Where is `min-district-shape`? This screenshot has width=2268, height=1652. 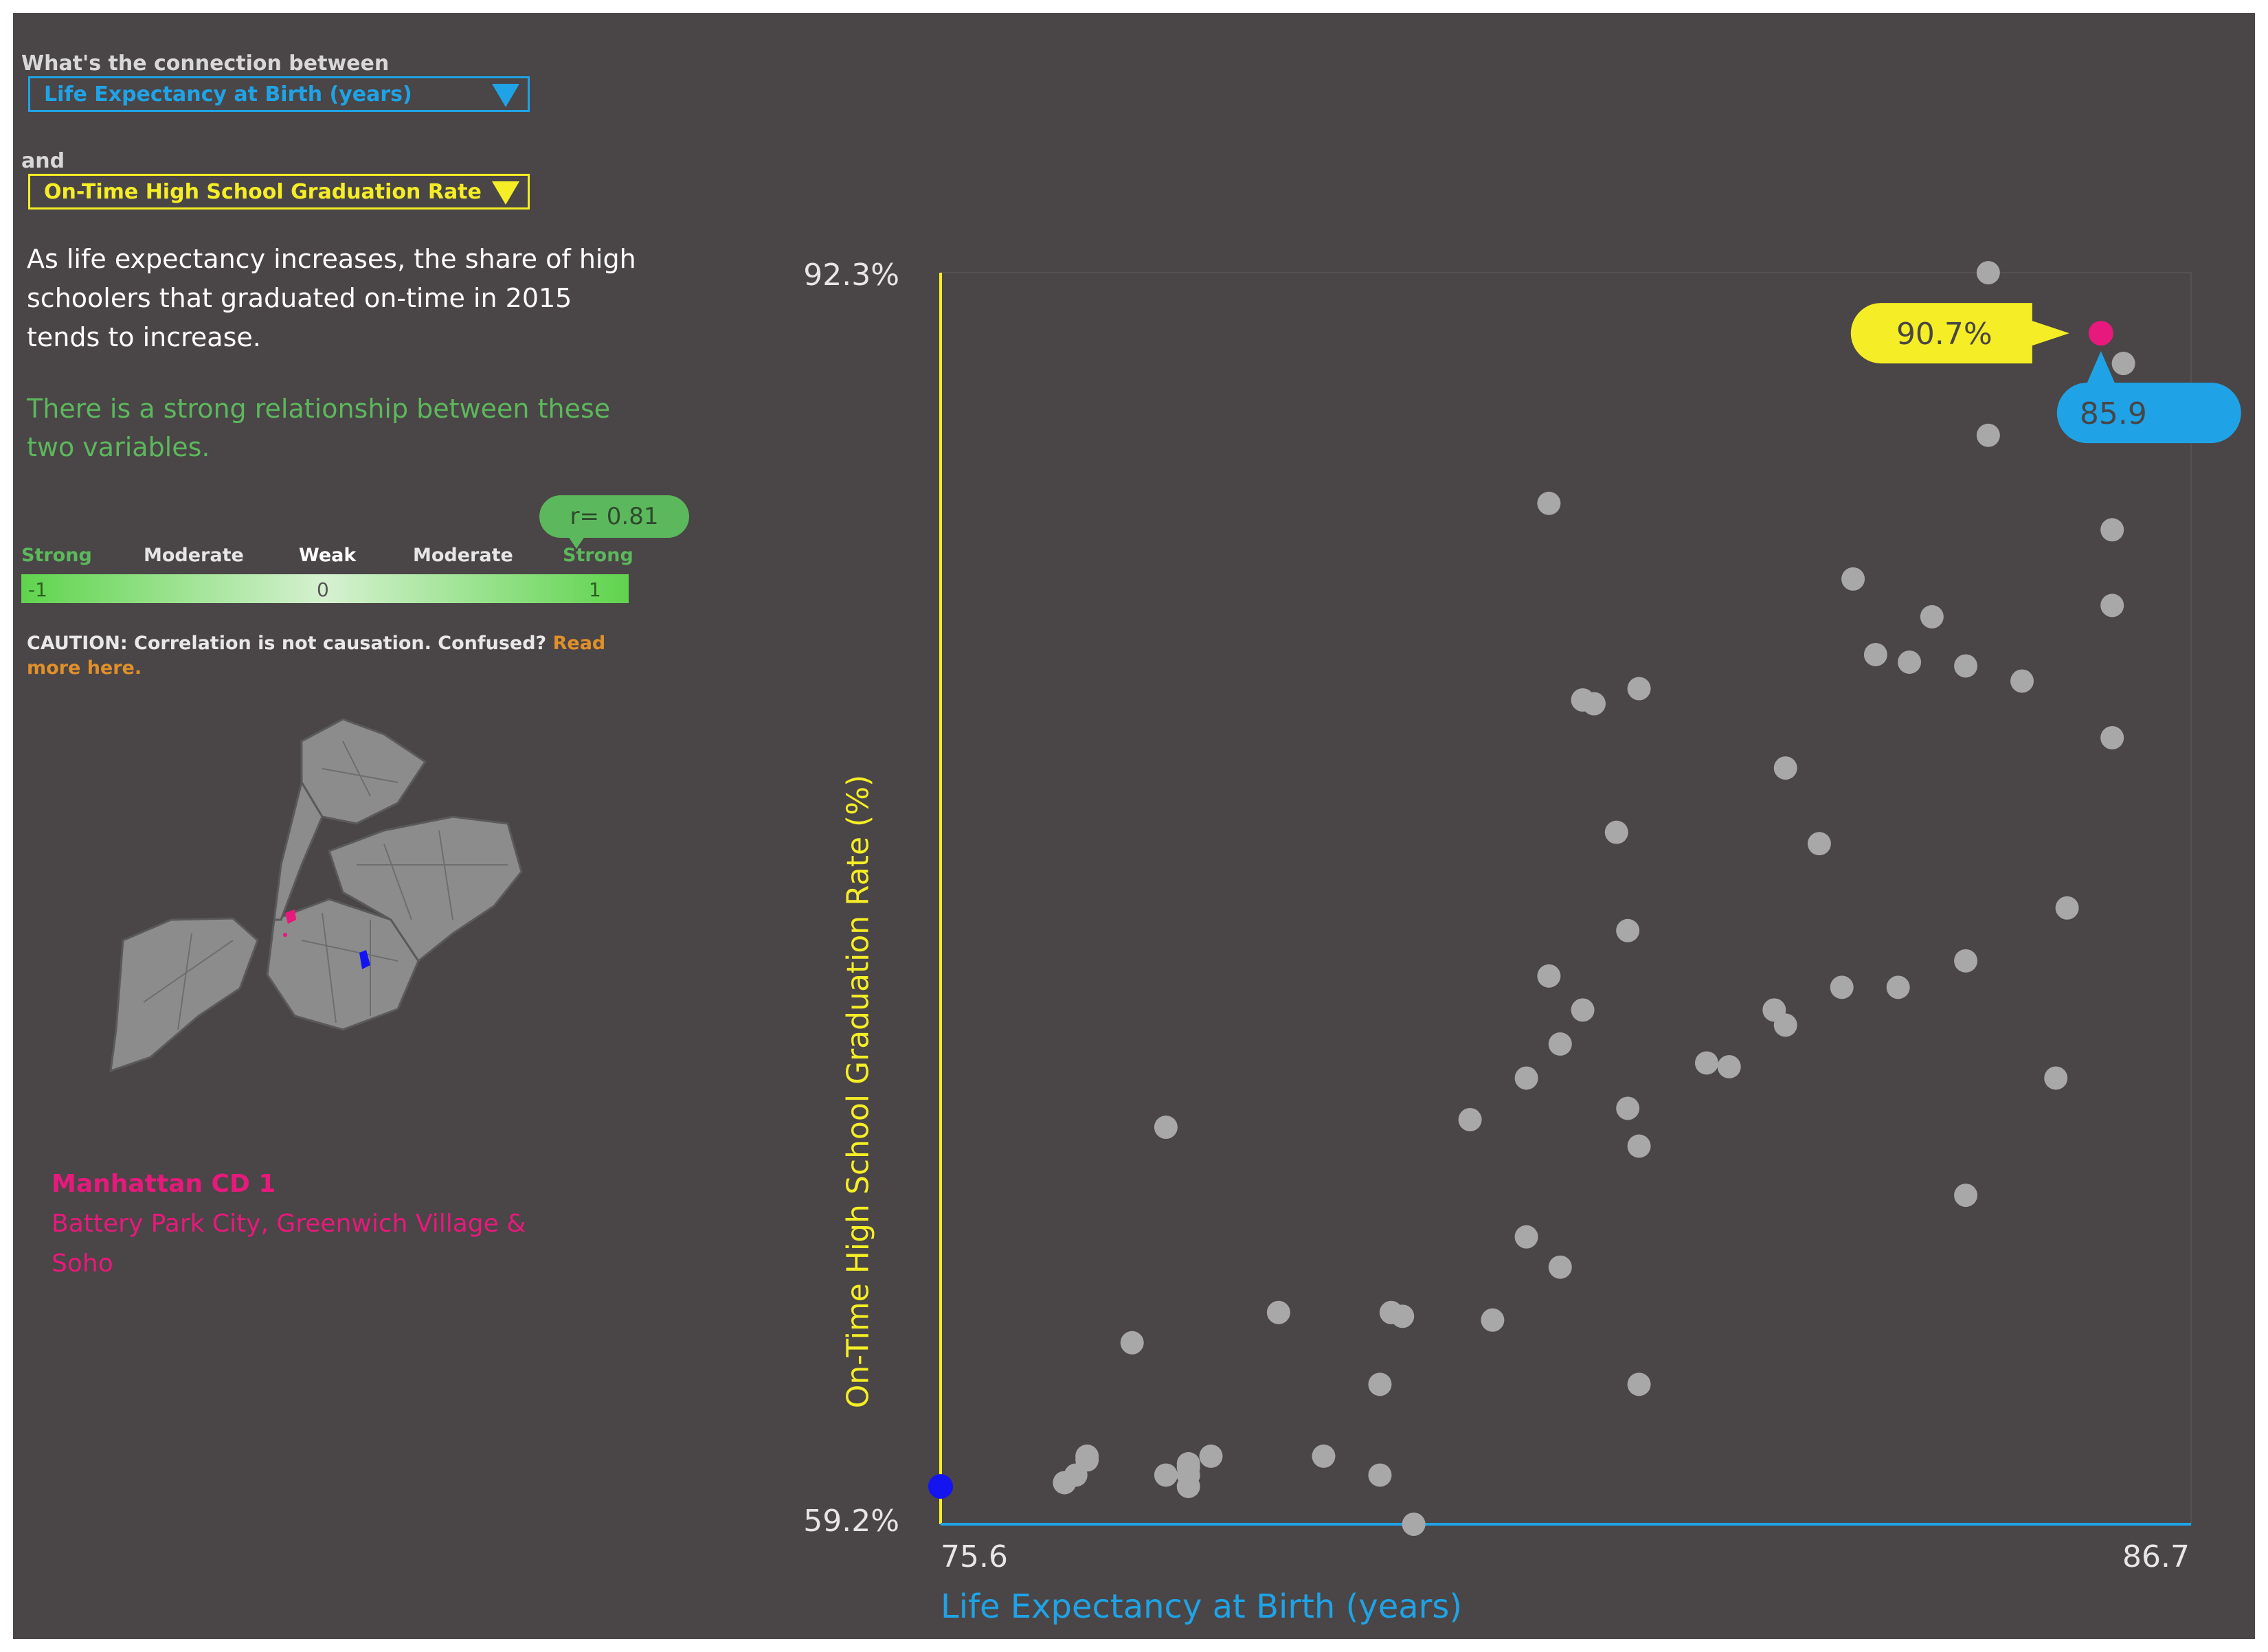
min-district-shape is located at coordinates (364, 960).